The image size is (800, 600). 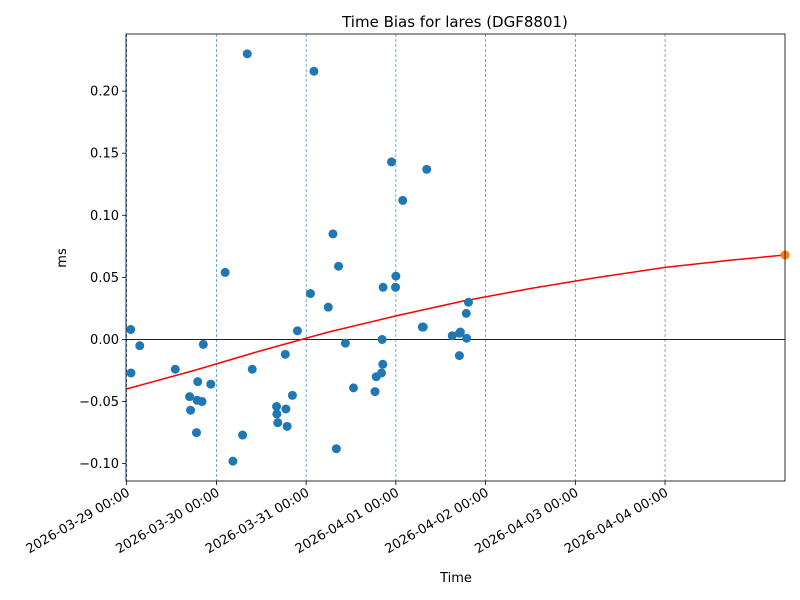 What do you see at coordinates (104, 154) in the screenshot?
I see `y-tick-label: 0.15` at bounding box center [104, 154].